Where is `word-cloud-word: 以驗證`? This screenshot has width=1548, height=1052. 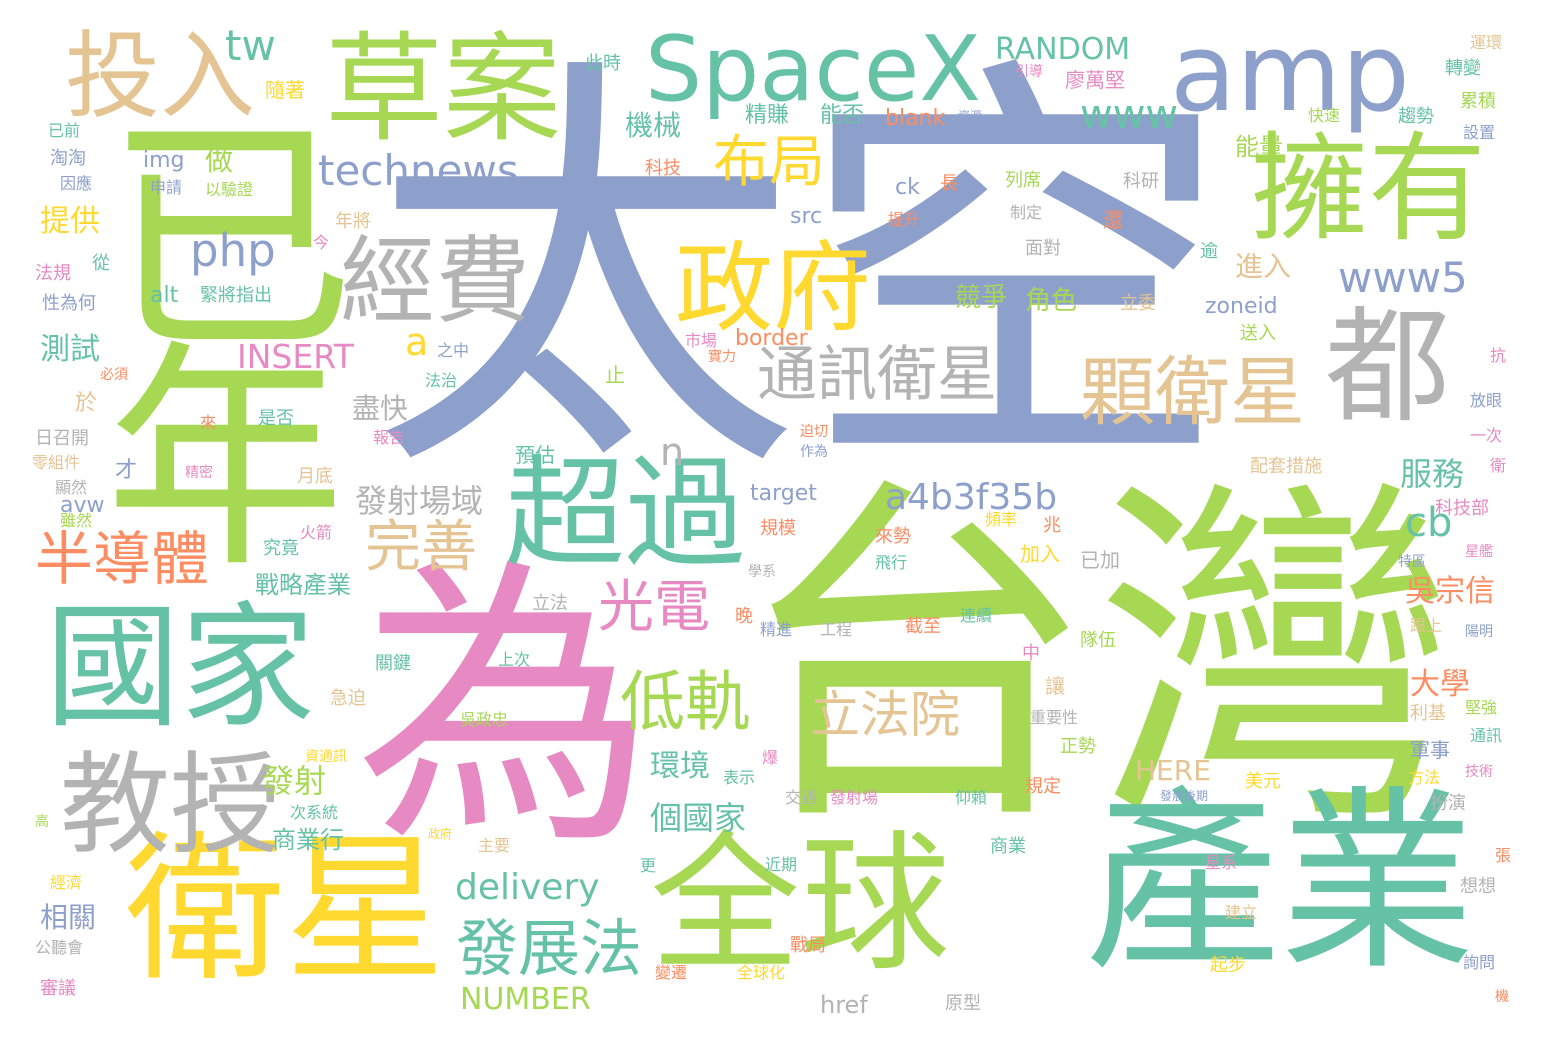
word-cloud-word: 以驗證 is located at coordinates (229, 189).